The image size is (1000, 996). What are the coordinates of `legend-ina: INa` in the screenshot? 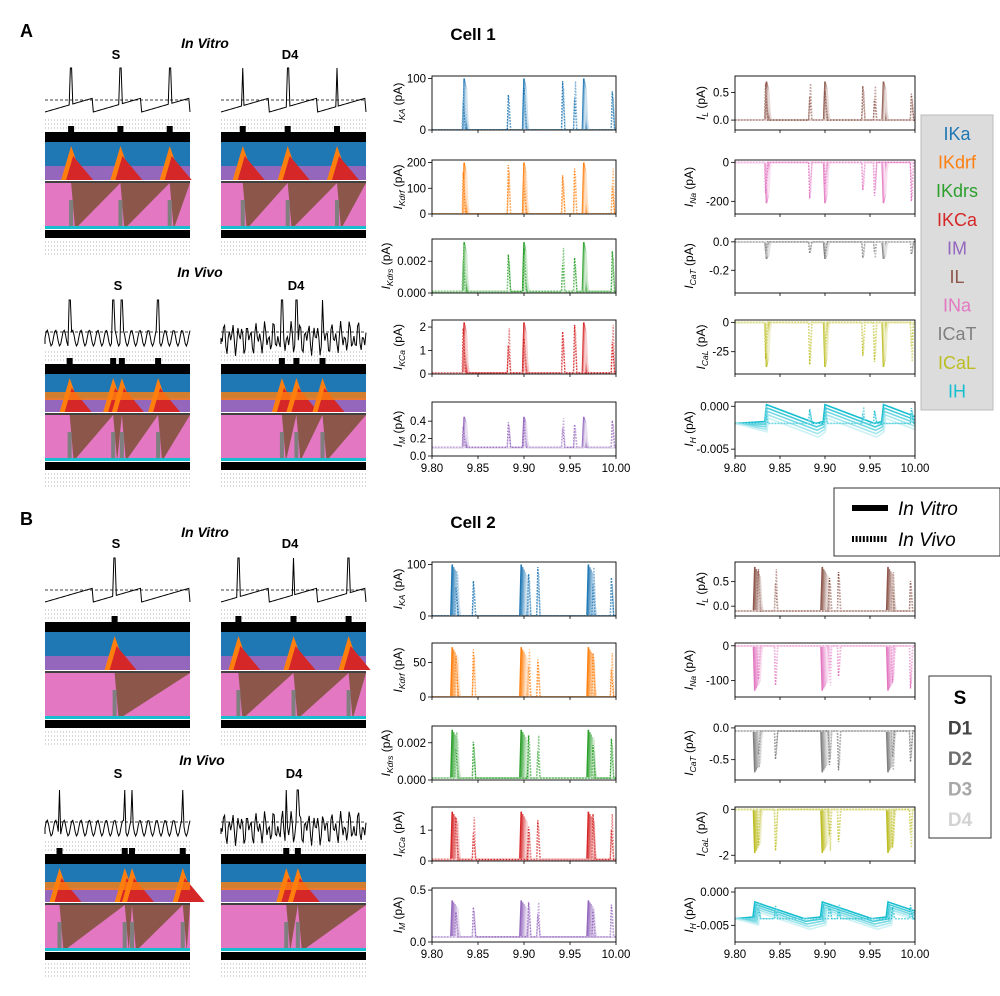 It's located at (957, 306).